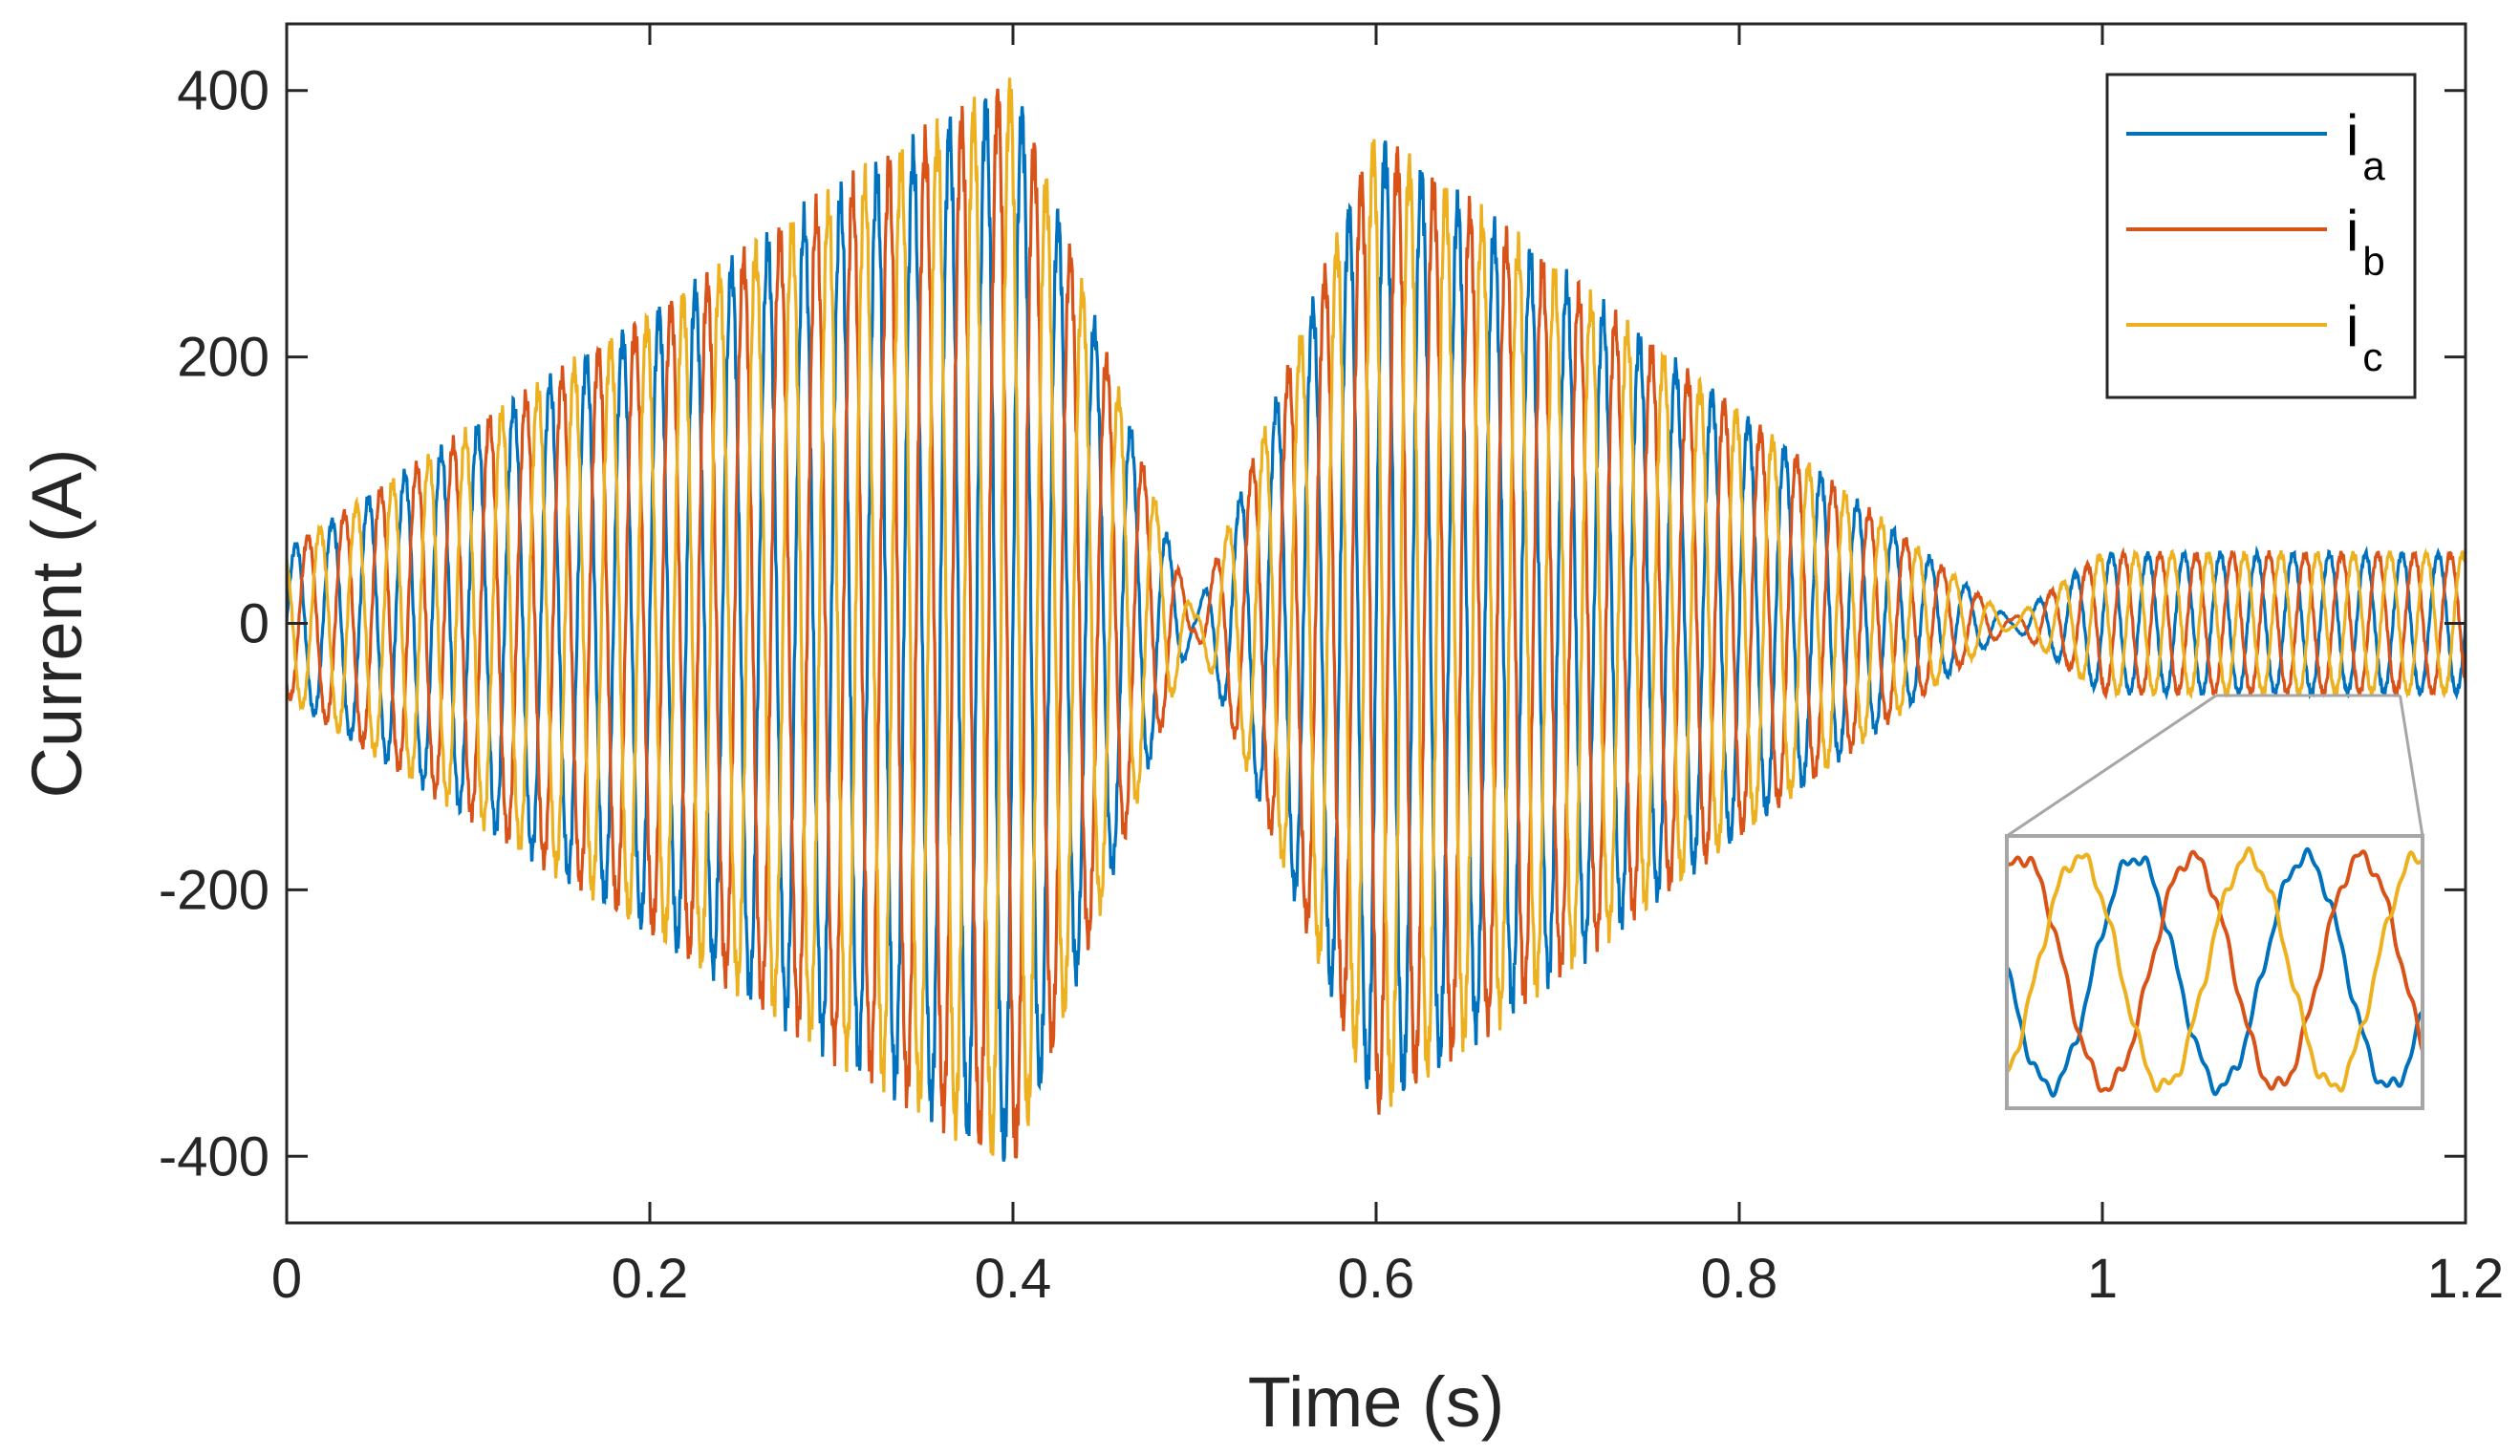 Image resolution: width=2520 pixels, height=1456 pixels. I want to click on inset-layer, so click(2214, 902).